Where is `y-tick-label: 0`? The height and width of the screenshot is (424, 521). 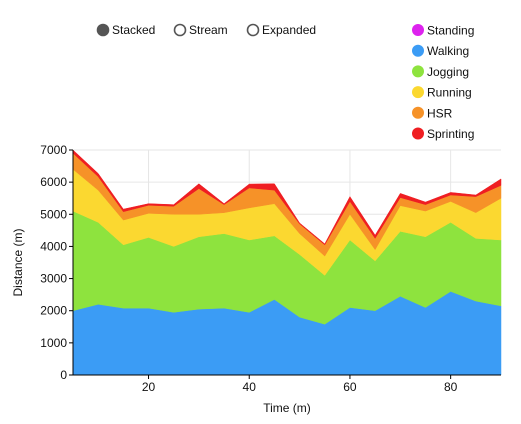
y-tick-label: 0 is located at coordinates (63, 375).